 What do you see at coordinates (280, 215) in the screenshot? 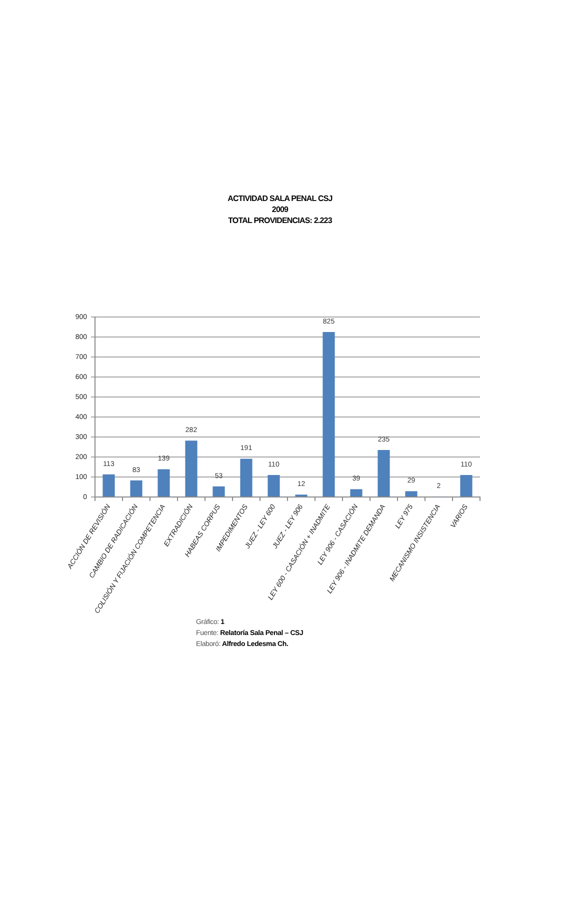
I see `chart-subtitle: 2009 TOTAL PROVIDENCIAS: 2.223` at bounding box center [280, 215].